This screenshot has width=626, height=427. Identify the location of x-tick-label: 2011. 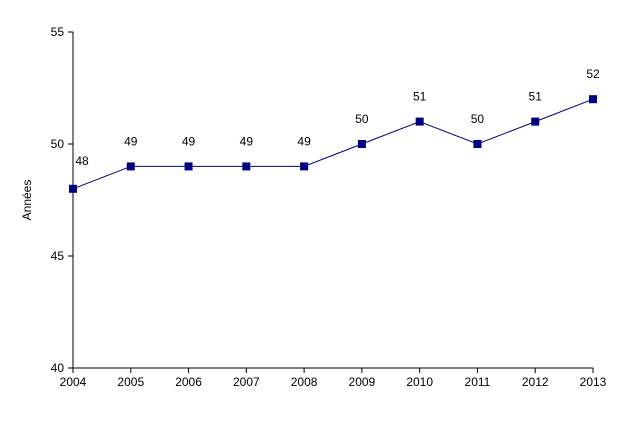
(478, 382).